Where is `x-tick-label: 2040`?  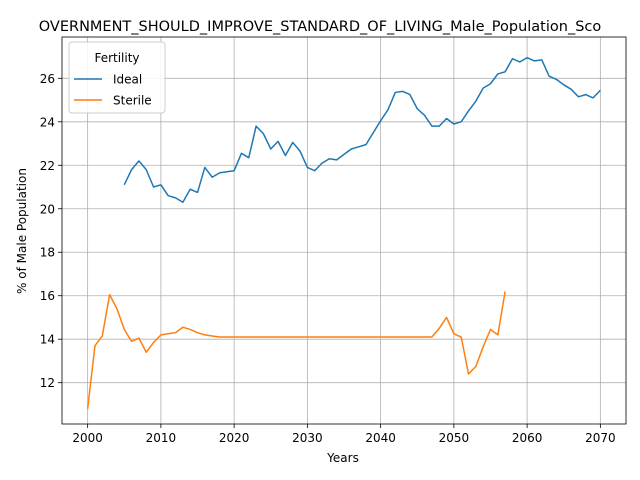
x-tick-label: 2040 is located at coordinates (380, 438).